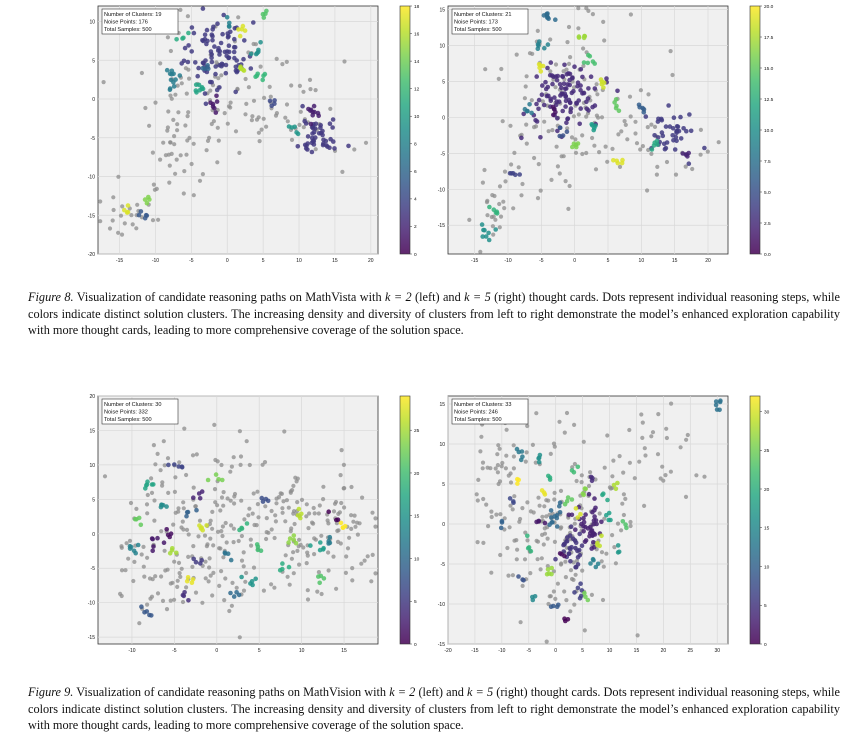 This screenshot has height=751, width=860. I want to click on info-box, so click(140, 411).